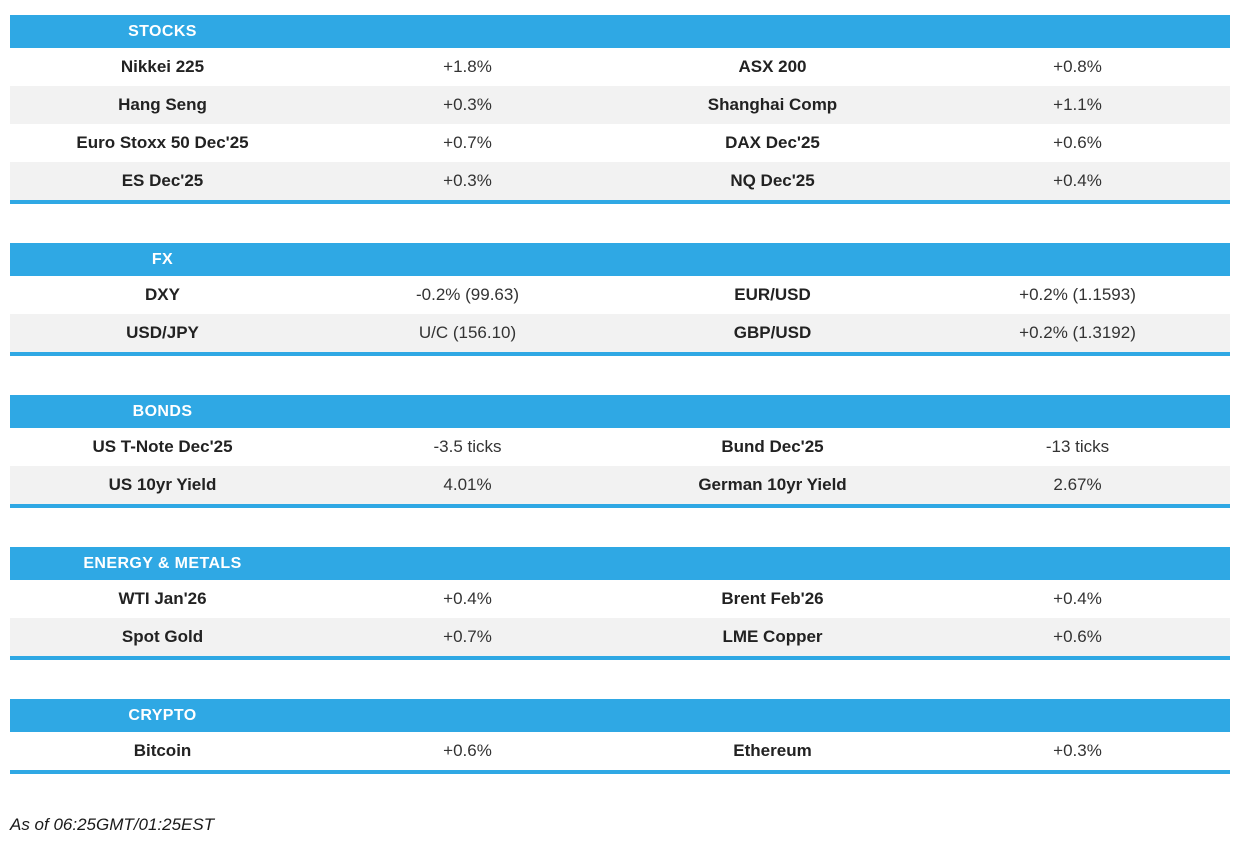 The height and width of the screenshot is (861, 1254). I want to click on instrument-change: -3.5 ticks, so click(467, 446).